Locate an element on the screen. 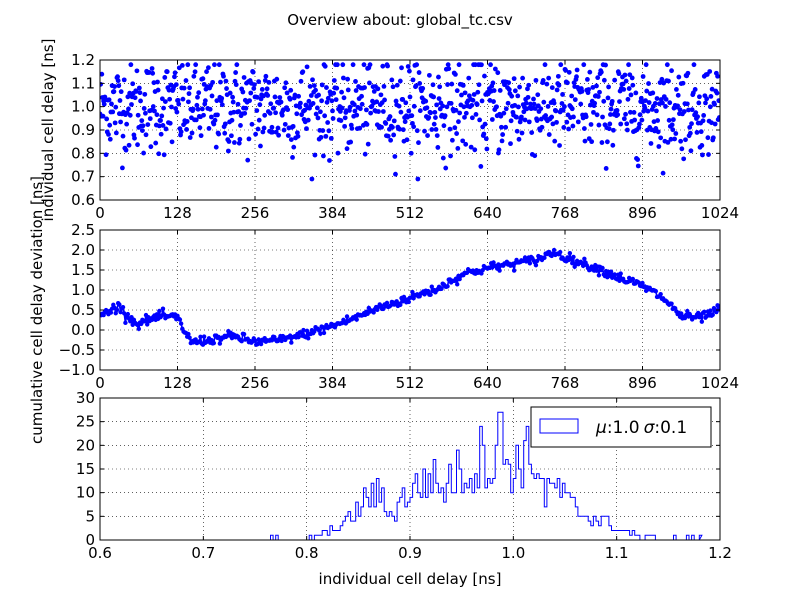 The width and height of the screenshot is (800, 600). x-tick-label: 0 is located at coordinates (100, 383).